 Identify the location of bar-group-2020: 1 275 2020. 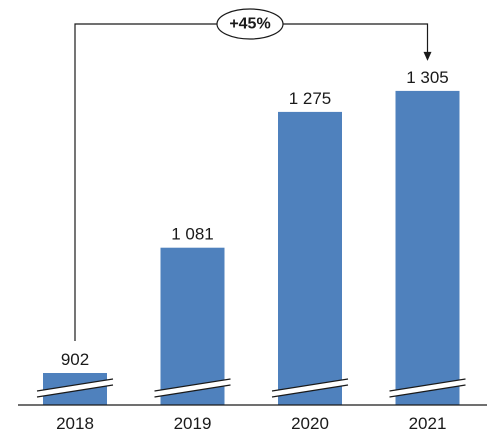
(310, 261).